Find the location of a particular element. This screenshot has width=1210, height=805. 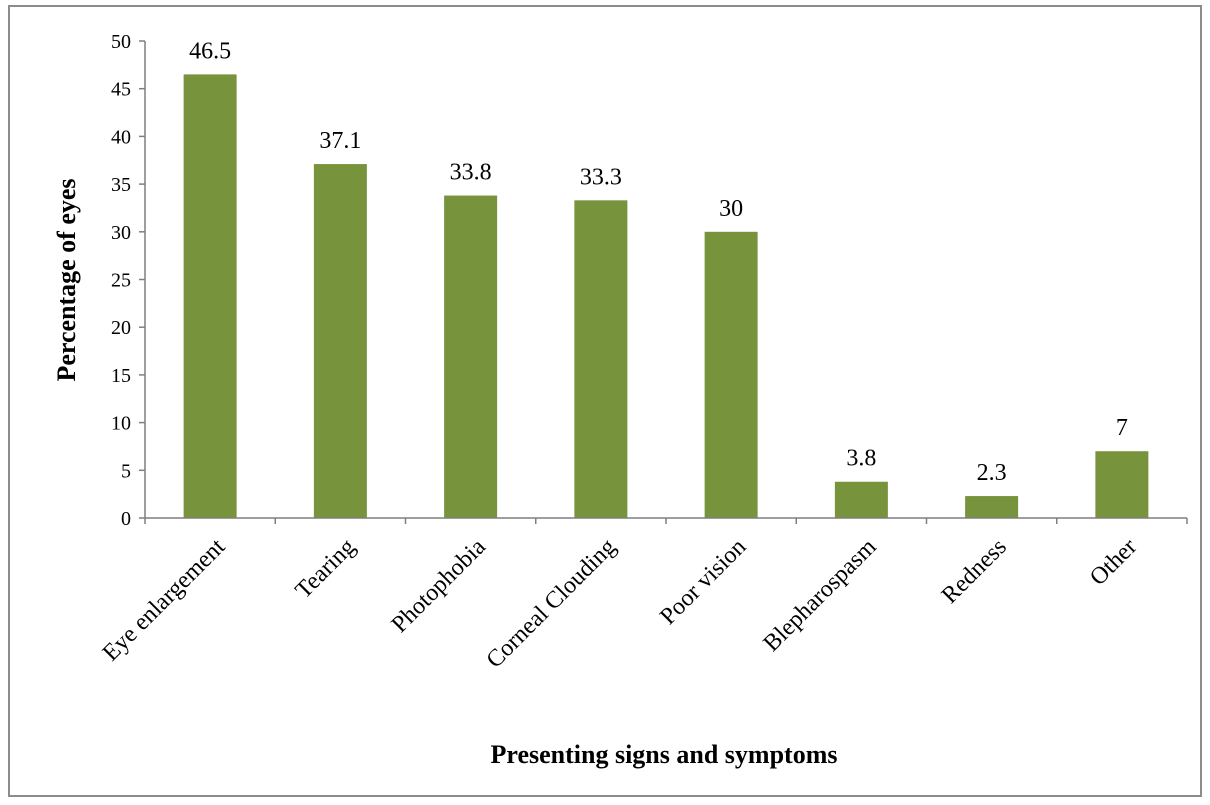

y-tick-label: 35 is located at coordinates (121, 185).